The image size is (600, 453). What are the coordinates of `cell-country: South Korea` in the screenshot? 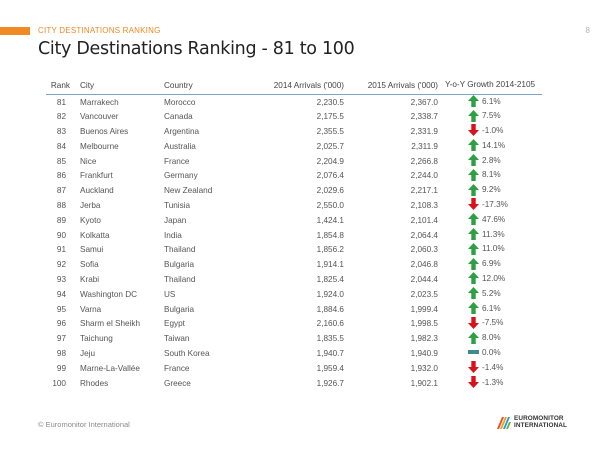 It's located at (187, 353).